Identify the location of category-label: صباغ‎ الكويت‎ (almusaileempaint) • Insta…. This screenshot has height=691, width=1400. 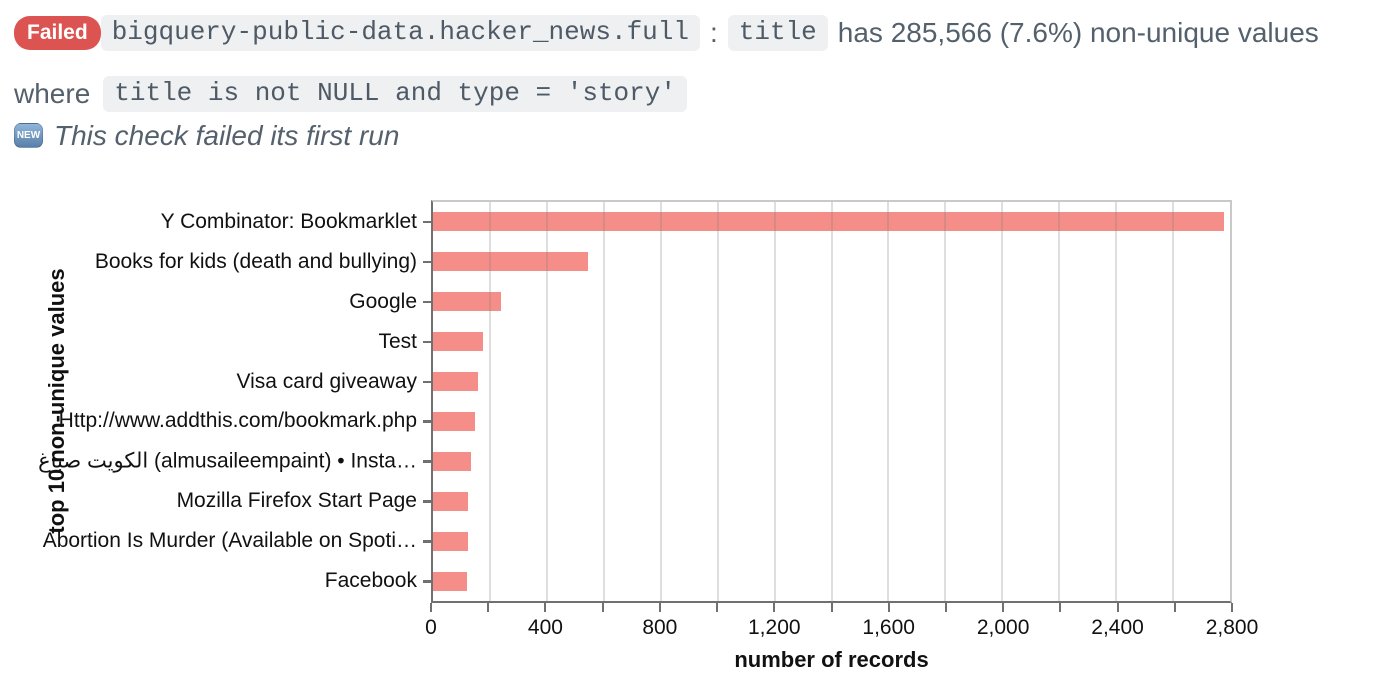
(227, 461).